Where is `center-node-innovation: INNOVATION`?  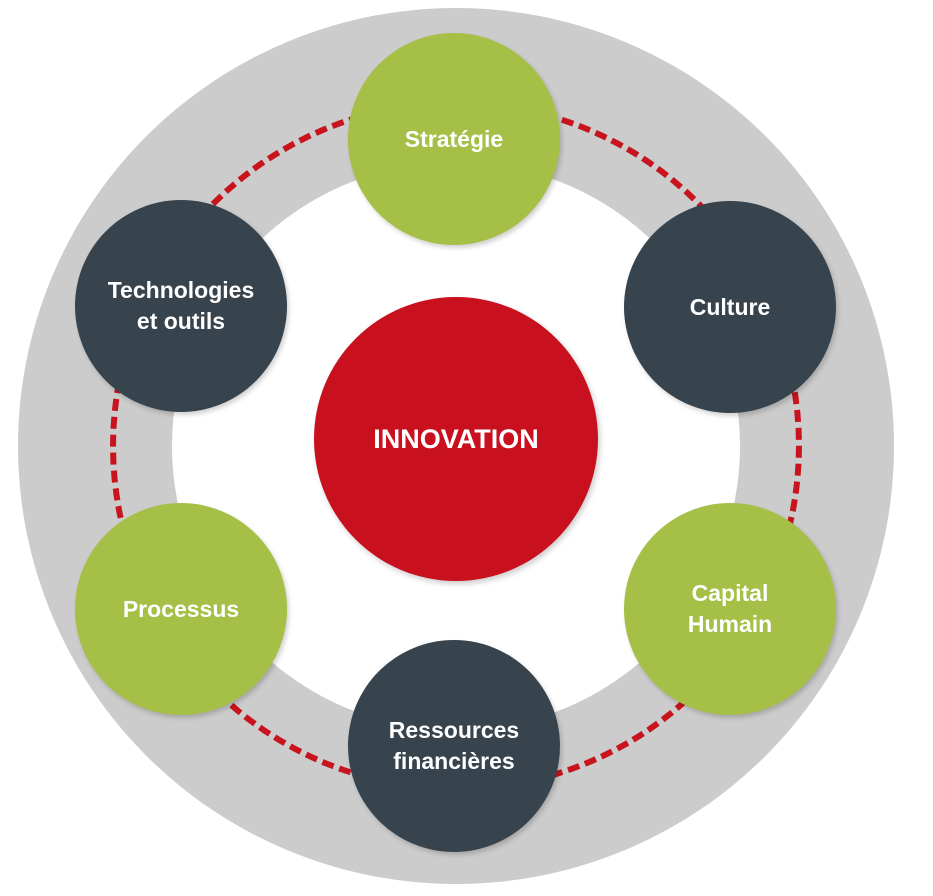
center-node-innovation: INNOVATION is located at coordinates (456, 439).